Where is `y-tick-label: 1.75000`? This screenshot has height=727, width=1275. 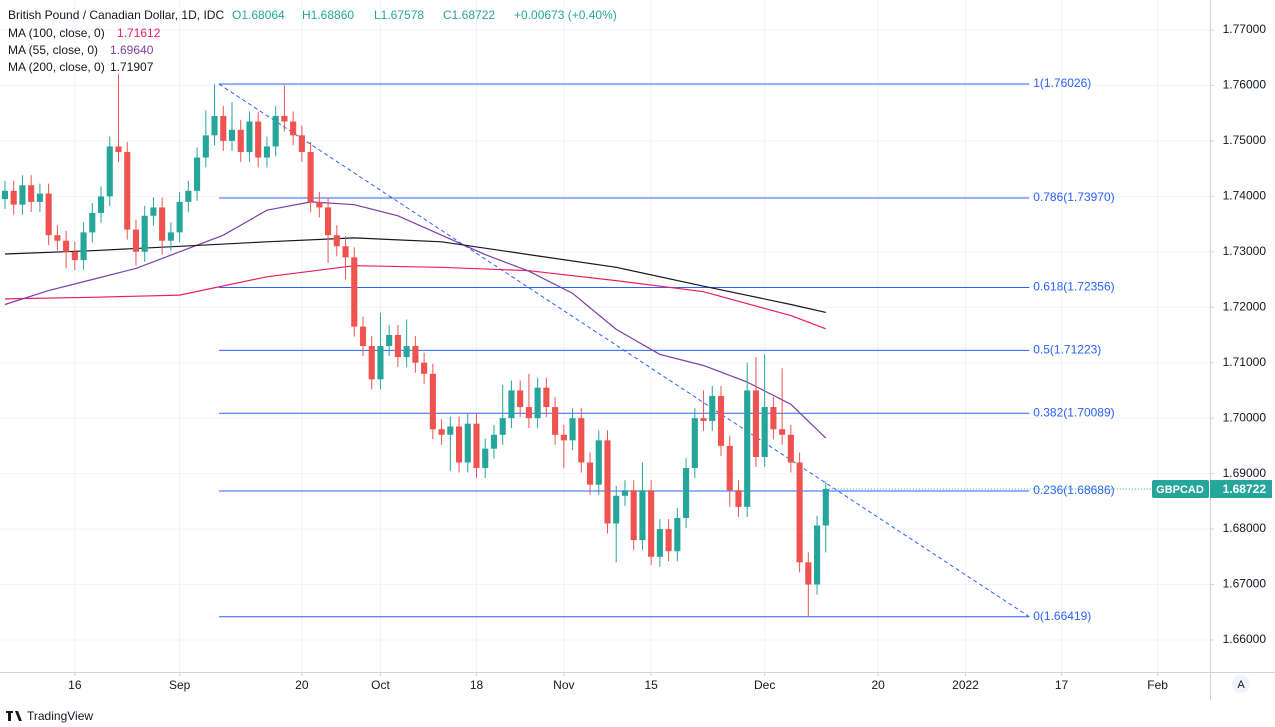
y-tick-label: 1.75000 is located at coordinates (1245, 140).